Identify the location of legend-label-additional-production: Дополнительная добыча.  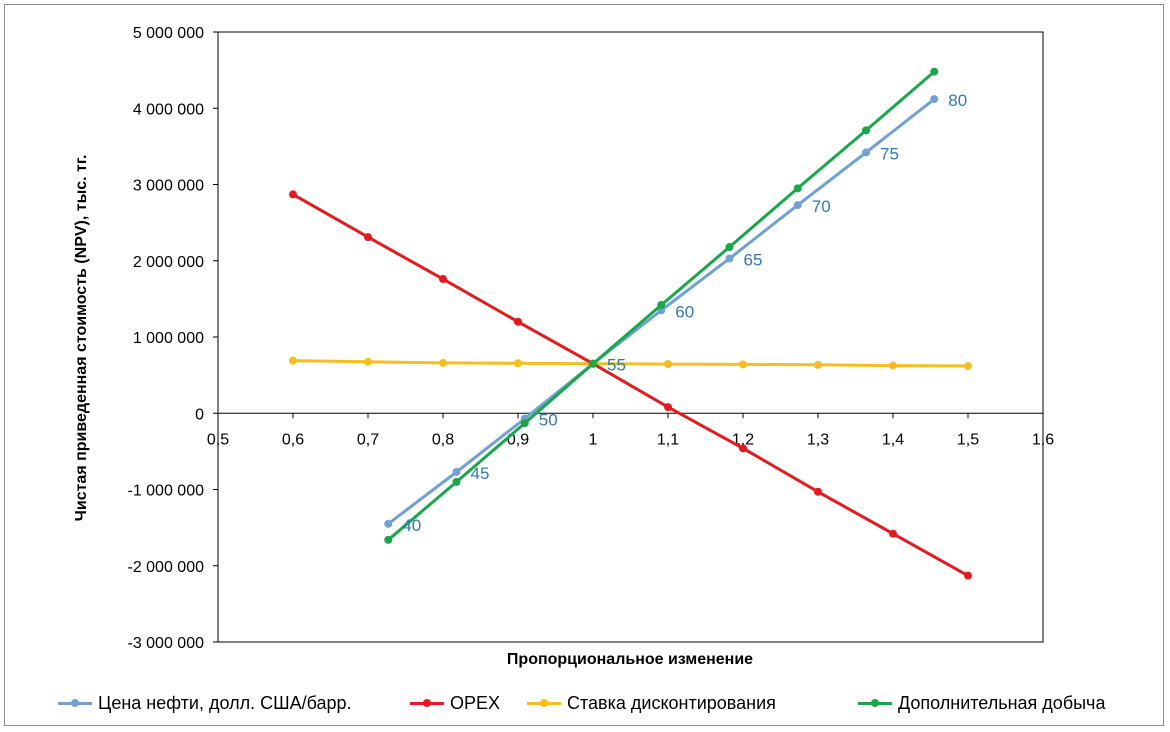
(1002, 702).